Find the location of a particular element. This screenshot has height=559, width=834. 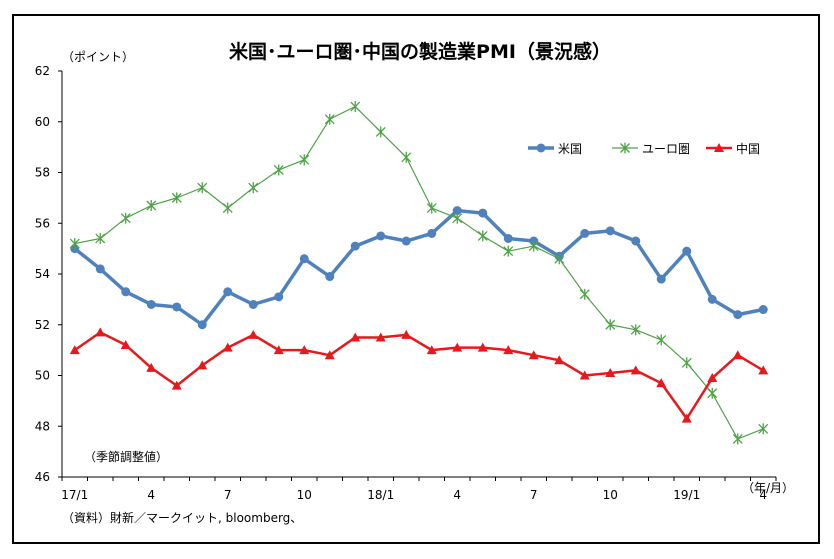

x-tick-labels: 17/1 4 7 10 18/1 4 7 10 19/1 4 is located at coordinates (414, 495).